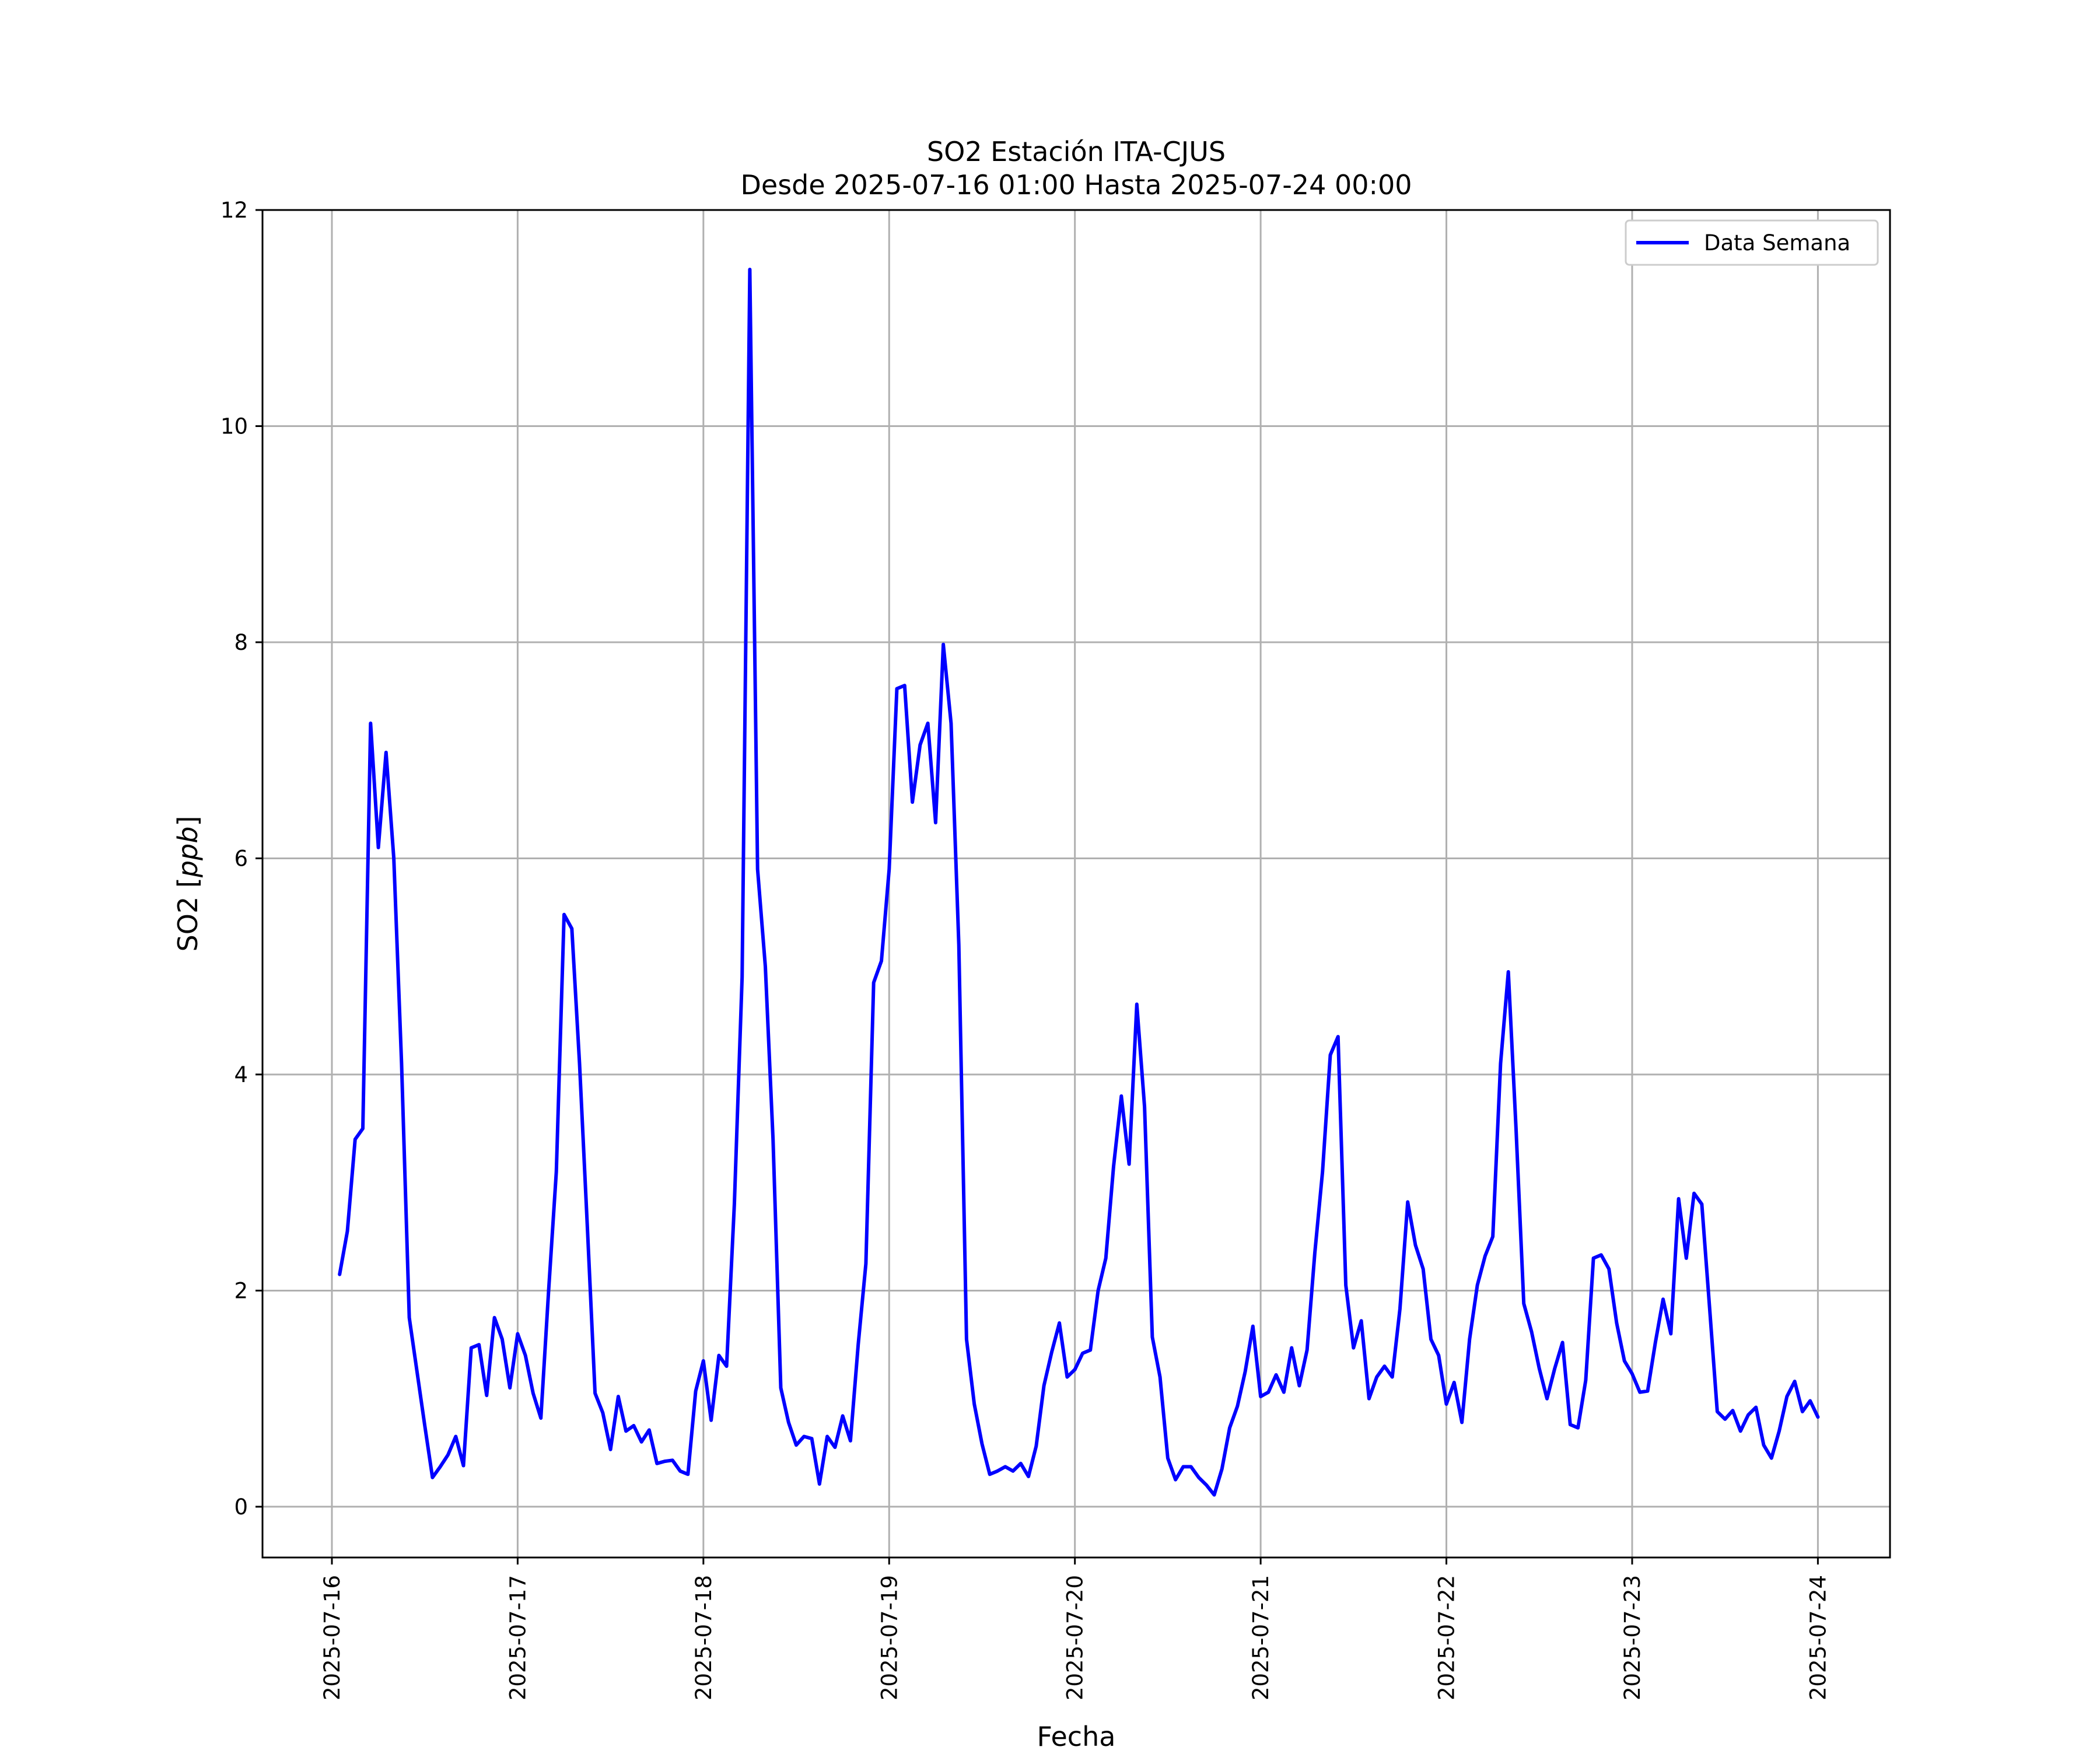 The image size is (2100, 1750). Describe the element at coordinates (889, 1637) in the screenshot. I see `x-tick-label: 2025-07-19` at that location.